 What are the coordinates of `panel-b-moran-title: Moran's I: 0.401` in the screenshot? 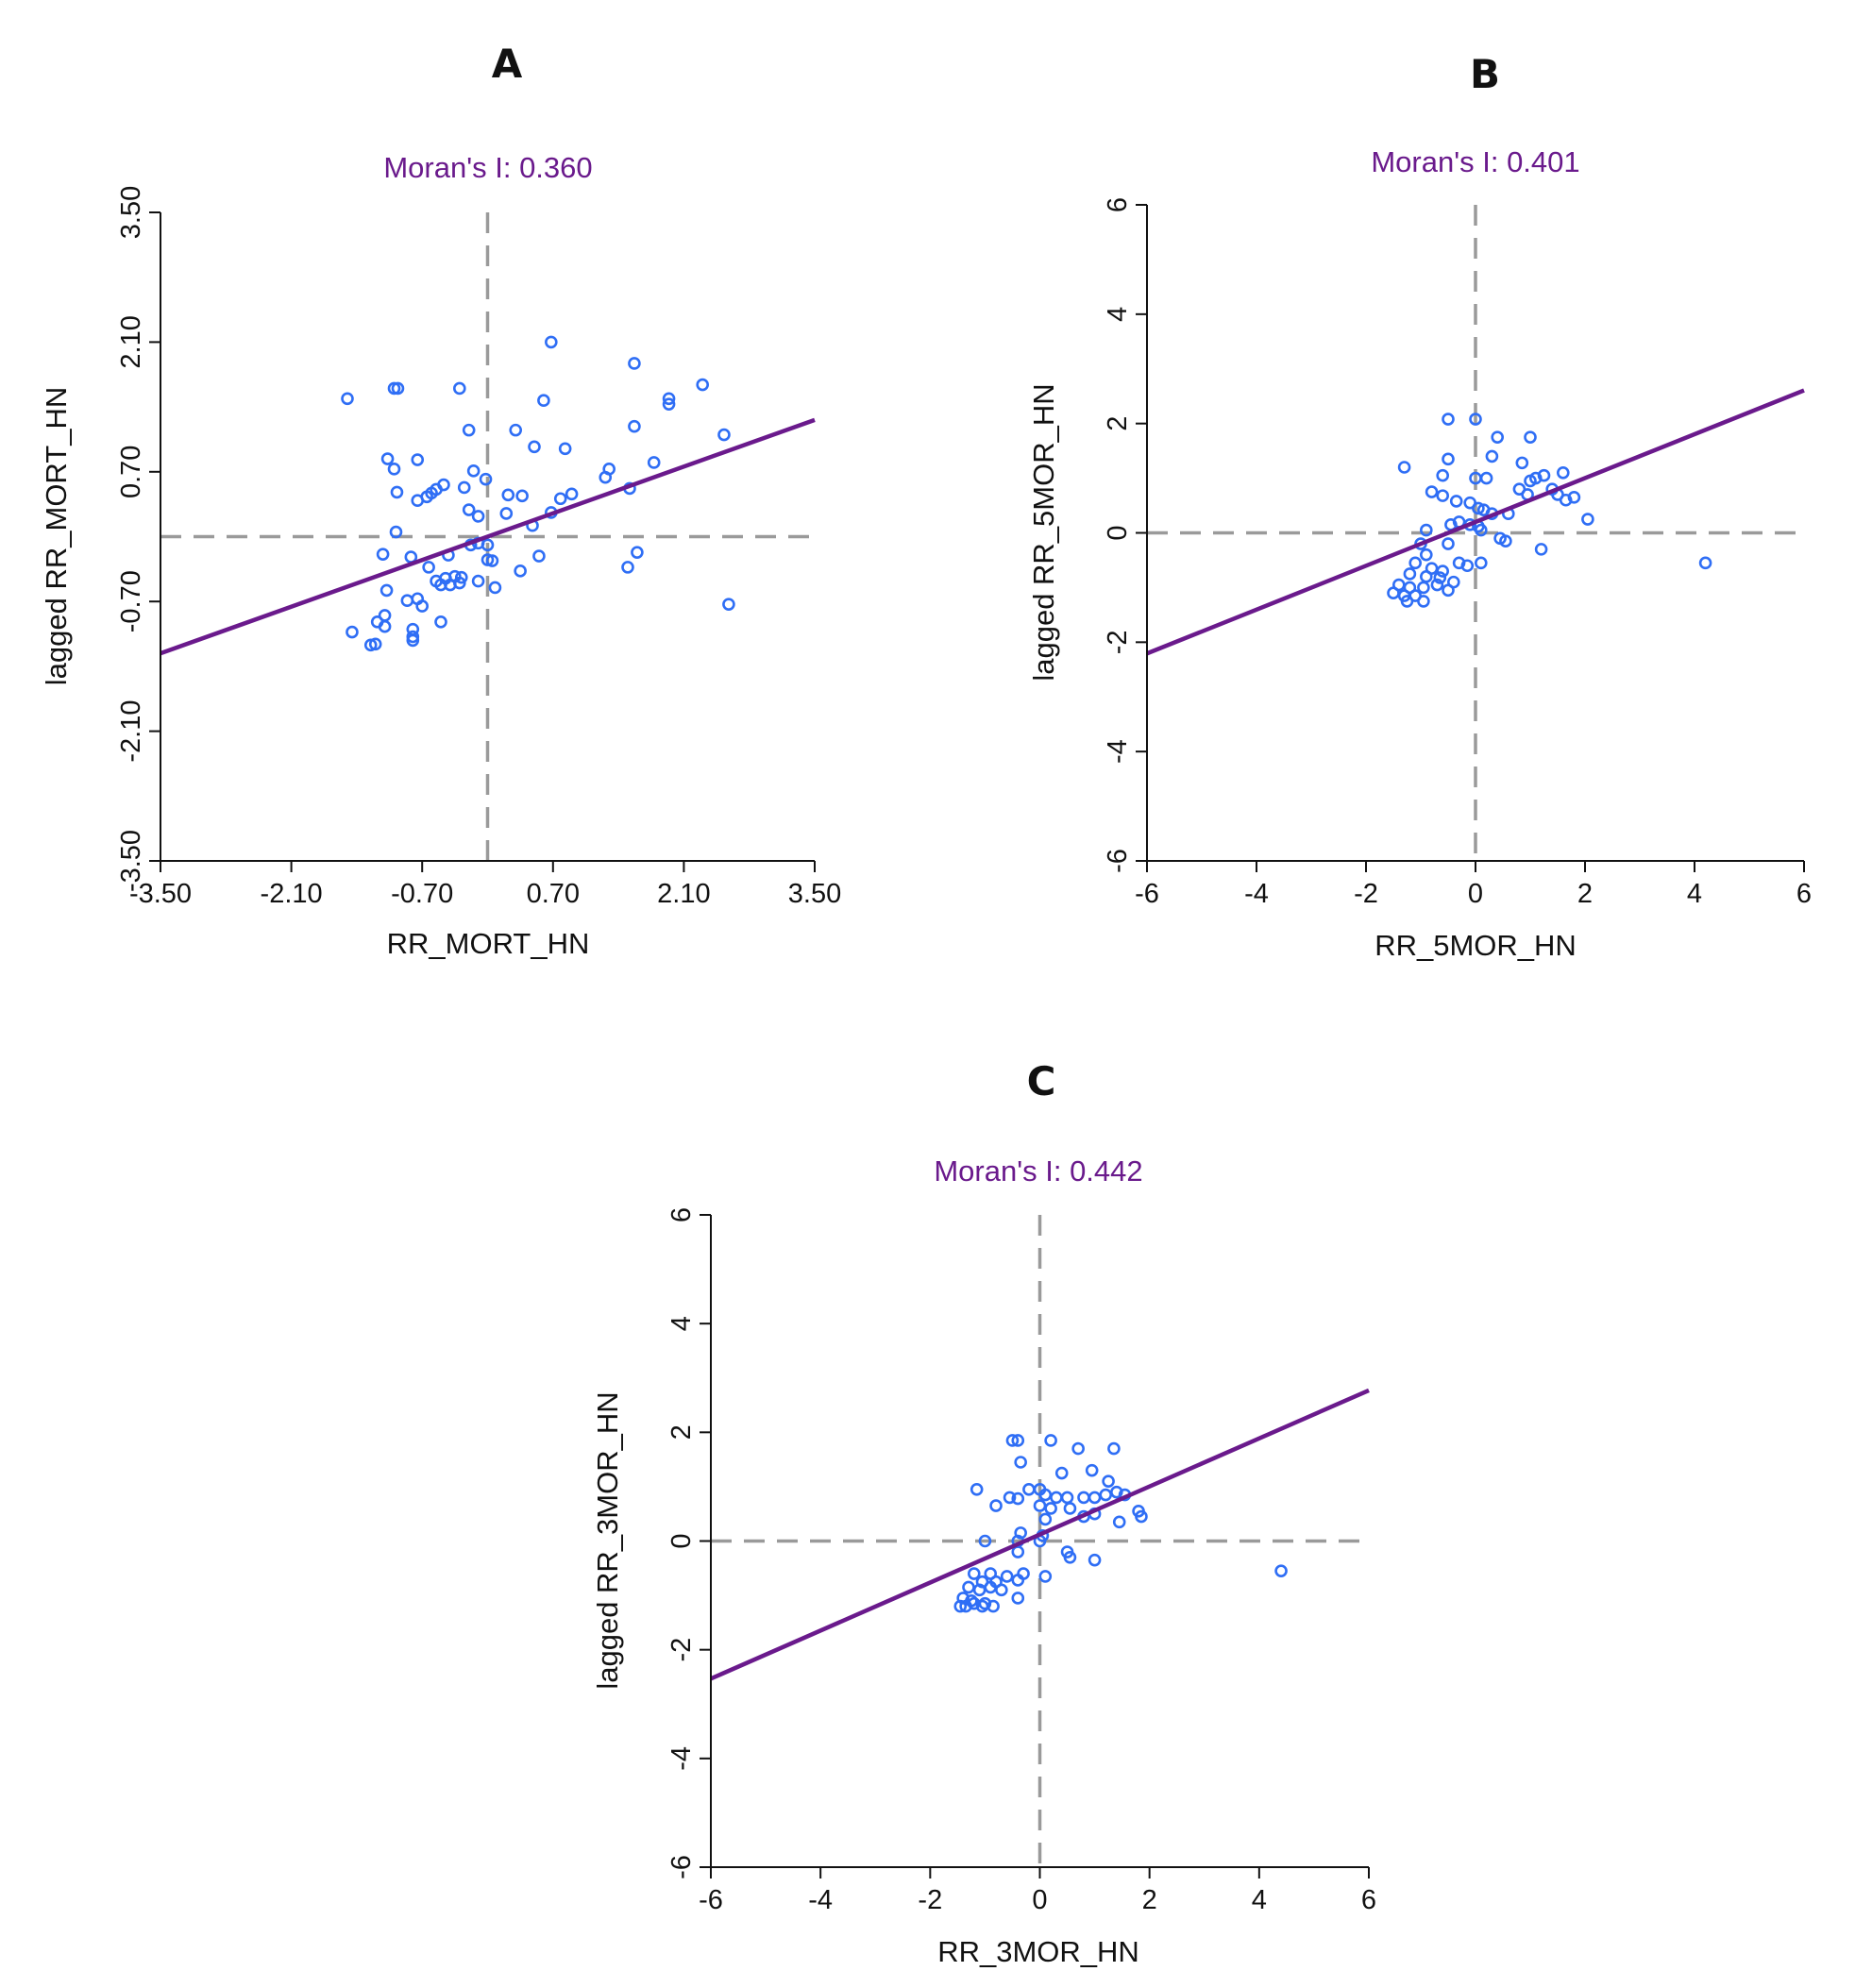 It's located at (1475, 161).